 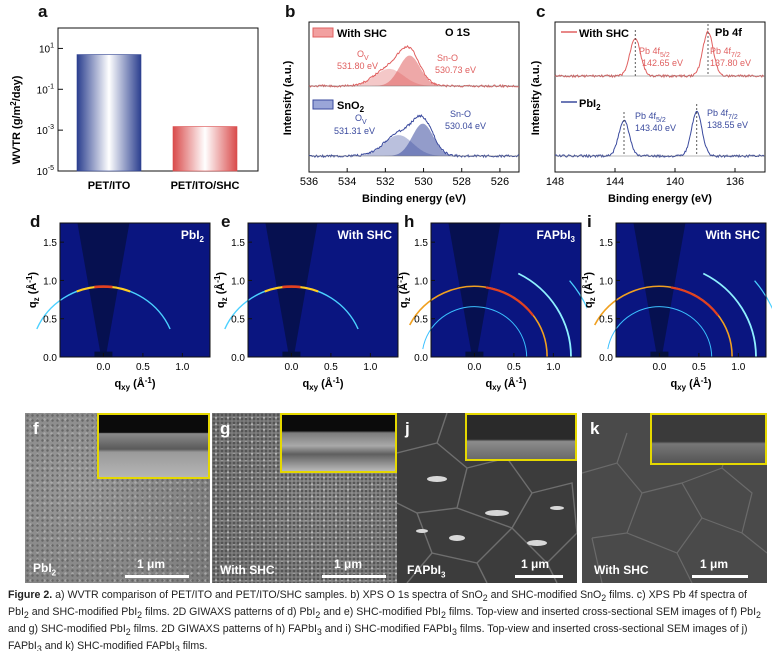 I want to click on grain-boundaries, so click(x=487, y=498).